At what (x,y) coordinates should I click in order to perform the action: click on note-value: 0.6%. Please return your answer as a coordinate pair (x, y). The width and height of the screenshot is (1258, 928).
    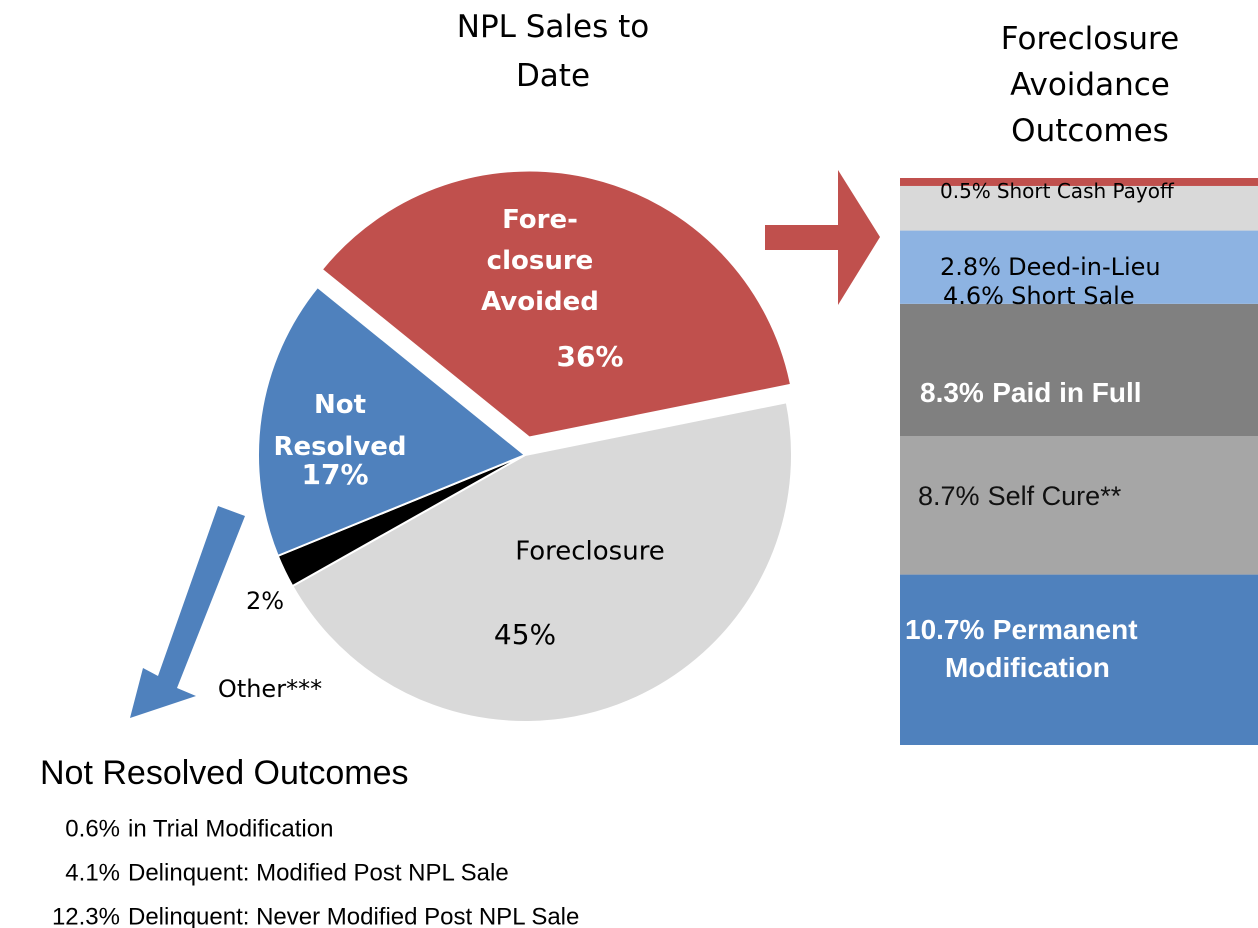
    Looking at the image, I should click on (92, 828).